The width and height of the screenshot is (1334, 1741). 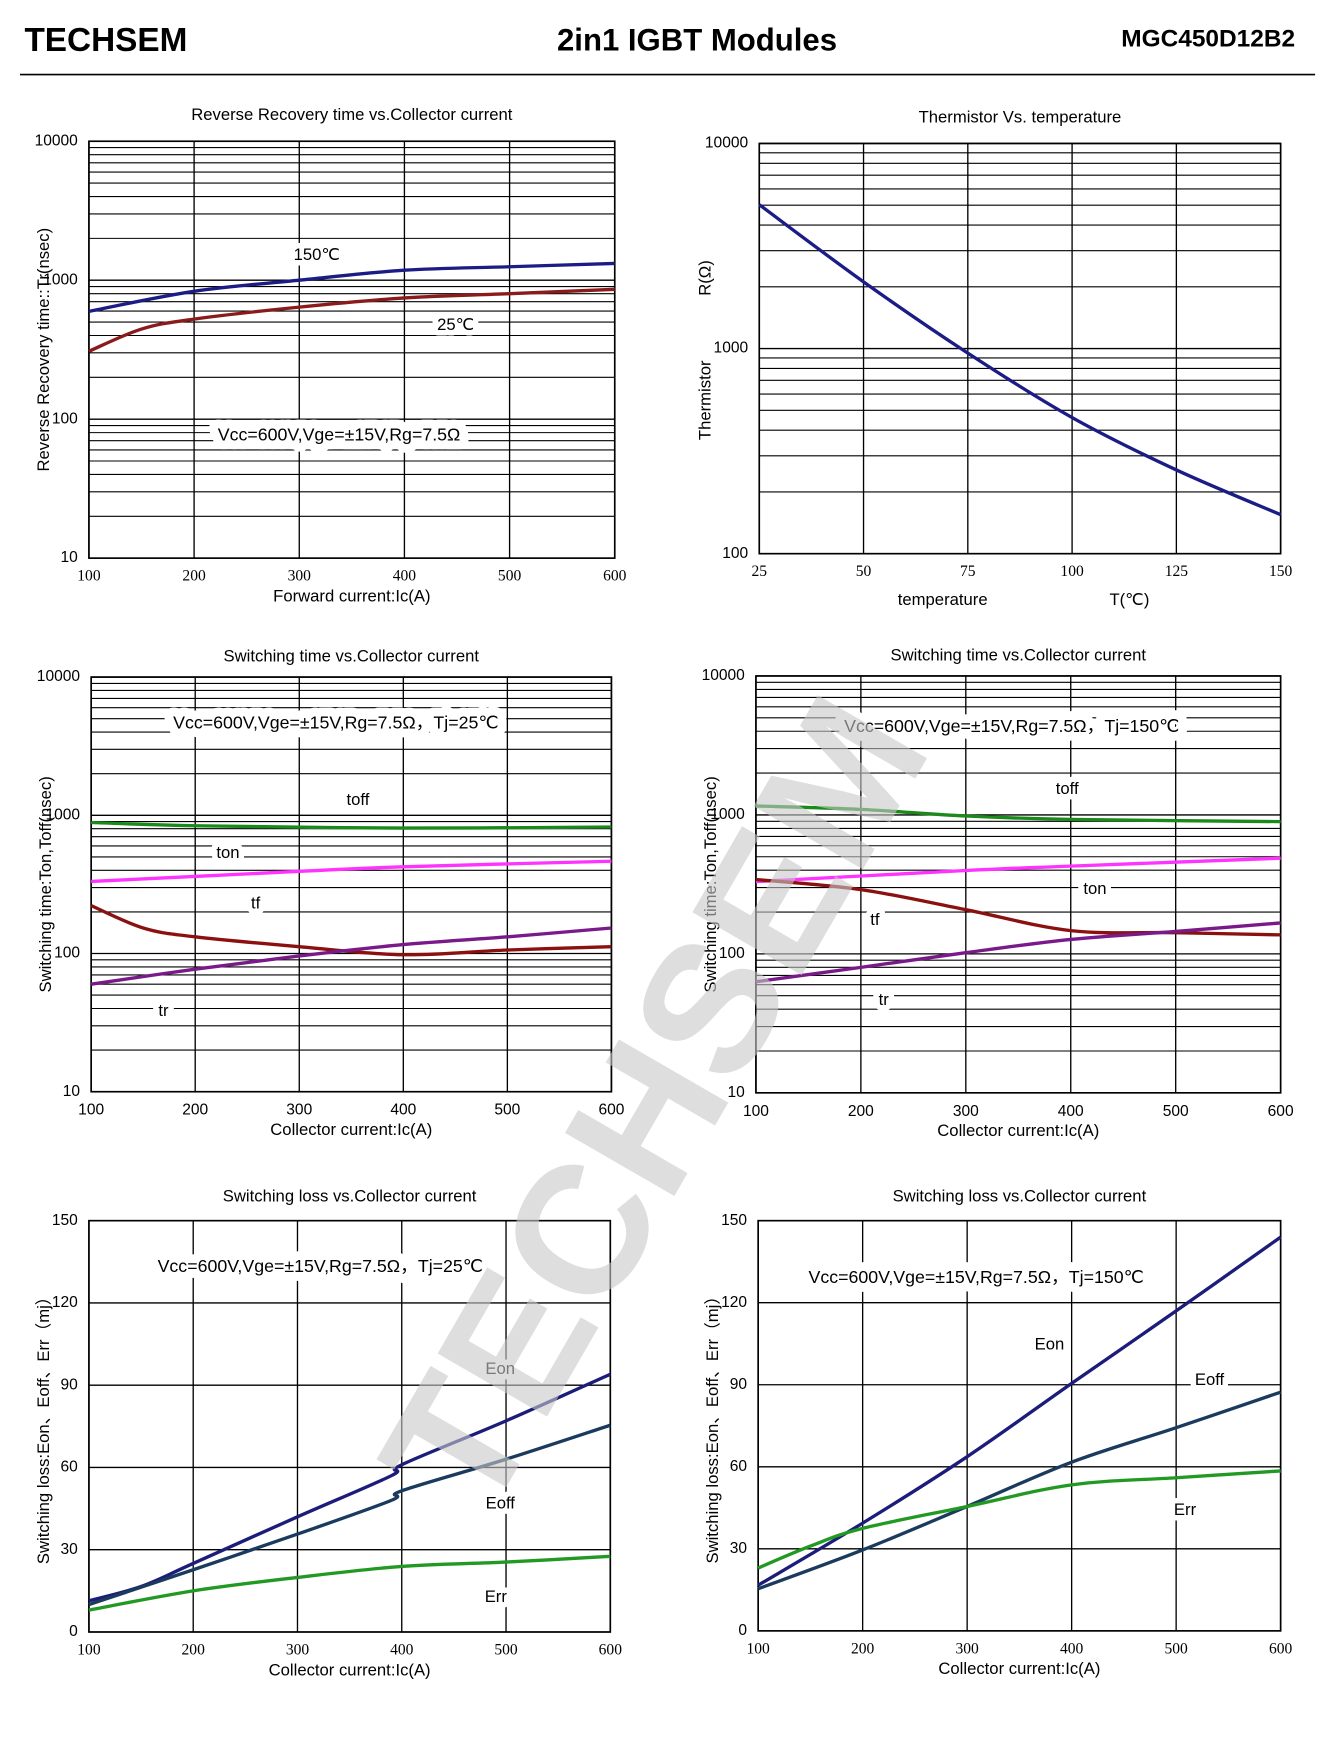 I want to click on series-label: tf, so click(x=256, y=902).